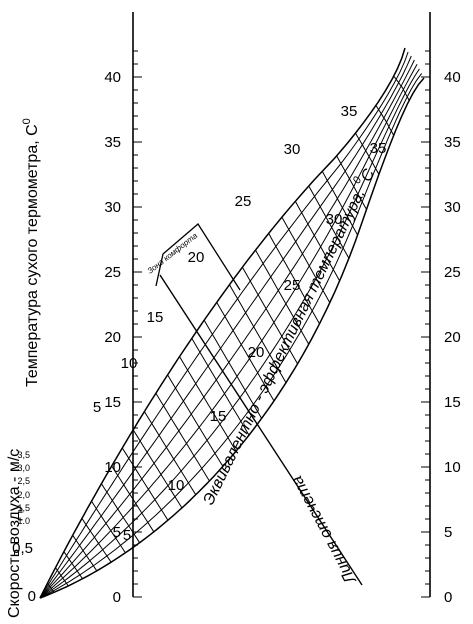 This screenshot has width=473, height=624. Describe the element at coordinates (292, 149) in the screenshot. I see `effective-temp-label-upper: 30` at that location.